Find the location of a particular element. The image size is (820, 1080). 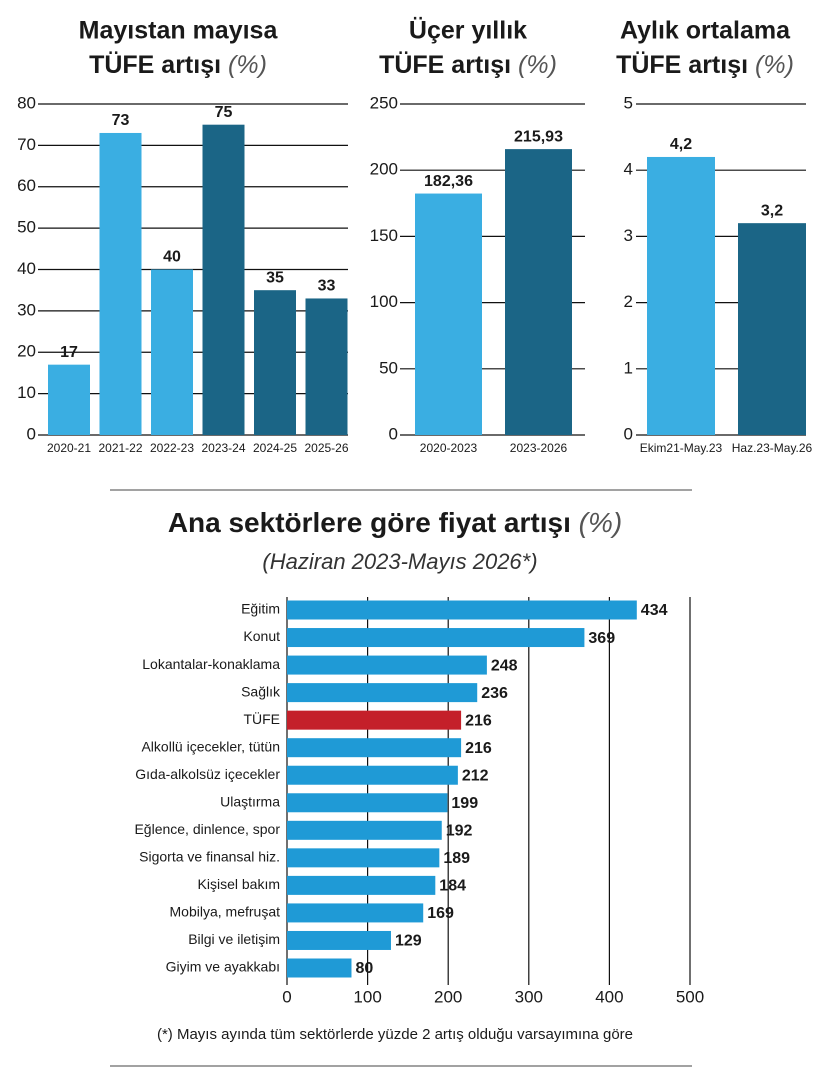

x-tick-label: 500 is located at coordinates (690, 996).